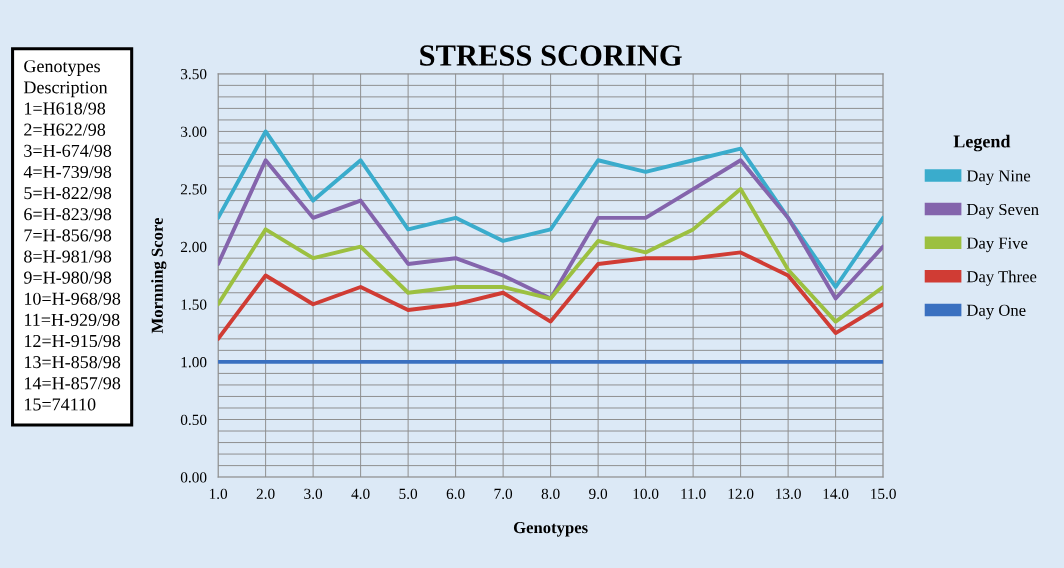 This screenshot has width=1064, height=568. Describe the element at coordinates (1001, 278) in the screenshot. I see `legend-label: Day Three` at that location.